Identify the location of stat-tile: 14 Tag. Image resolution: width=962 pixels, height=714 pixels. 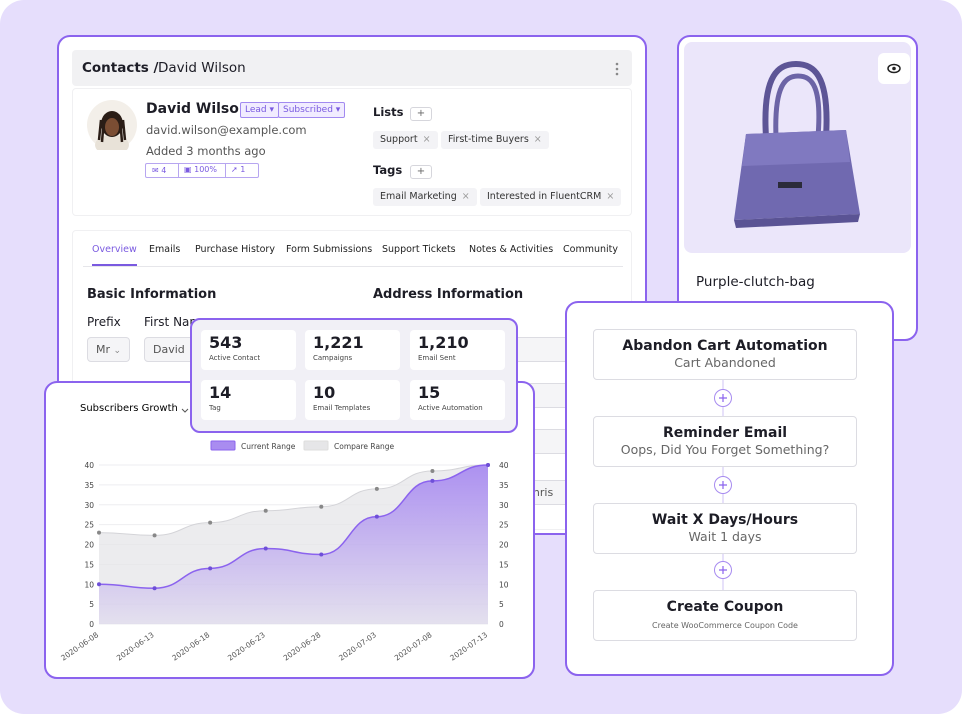
(248, 400).